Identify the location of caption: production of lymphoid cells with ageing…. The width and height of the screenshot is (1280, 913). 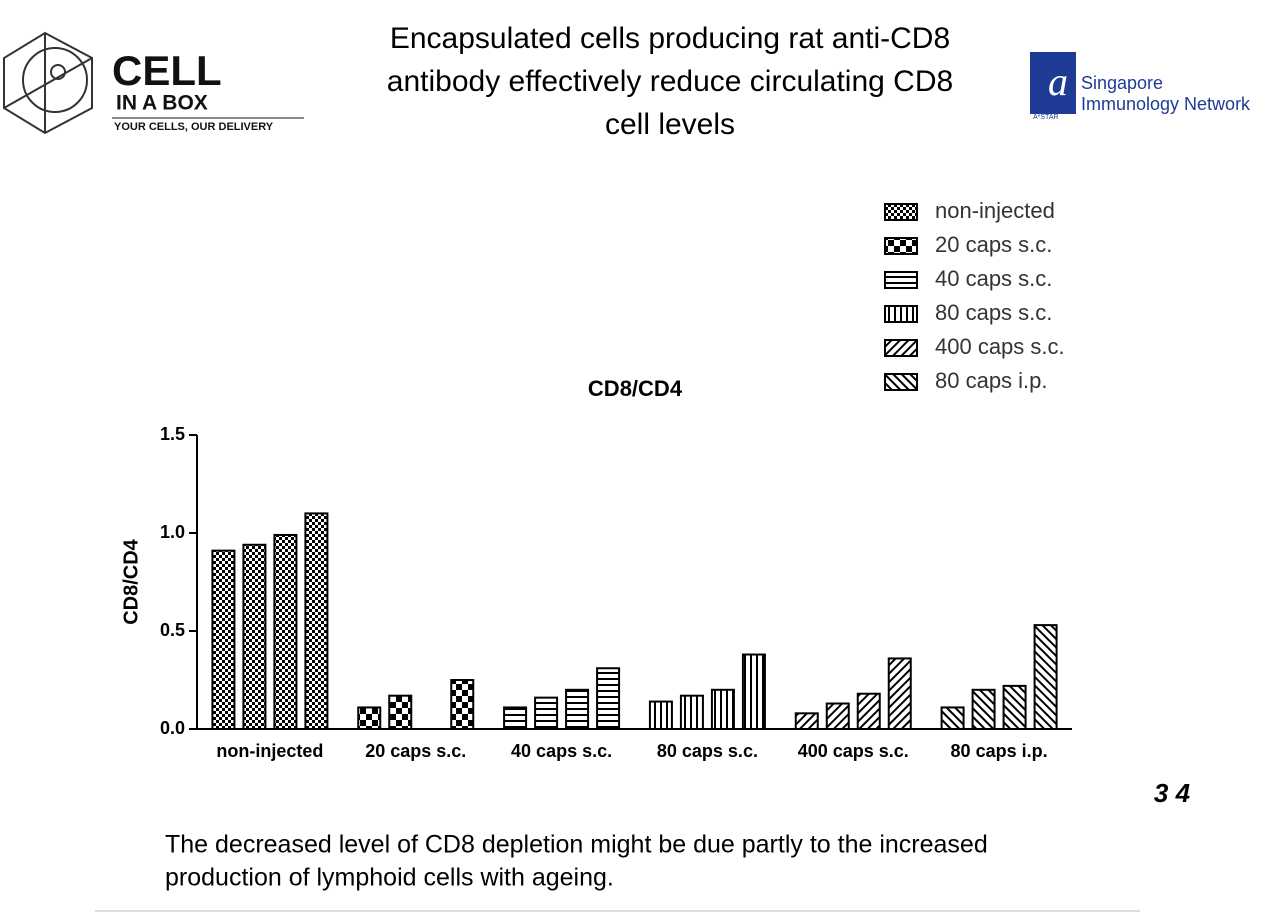
(389, 878).